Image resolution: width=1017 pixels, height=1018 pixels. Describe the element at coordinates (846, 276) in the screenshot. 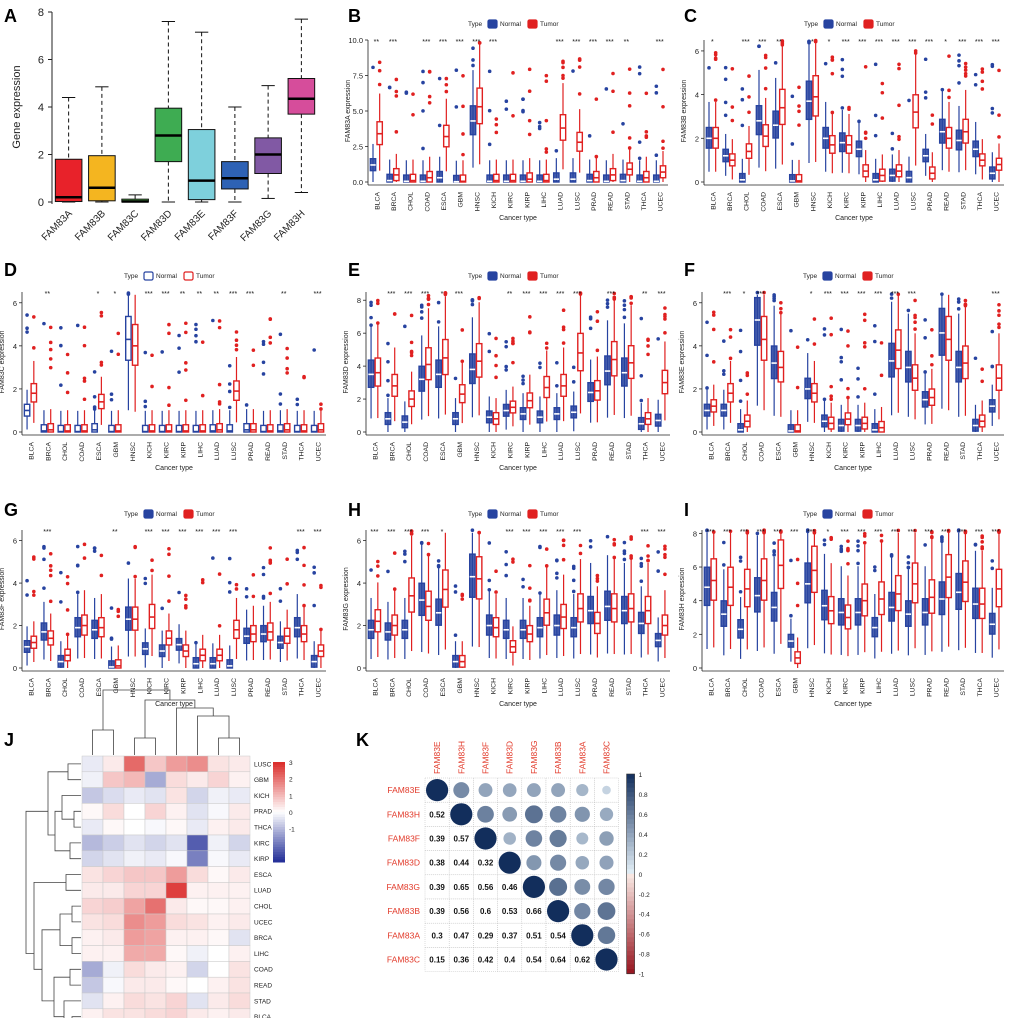

I see `panel-f-legend-normal: Normal` at that location.